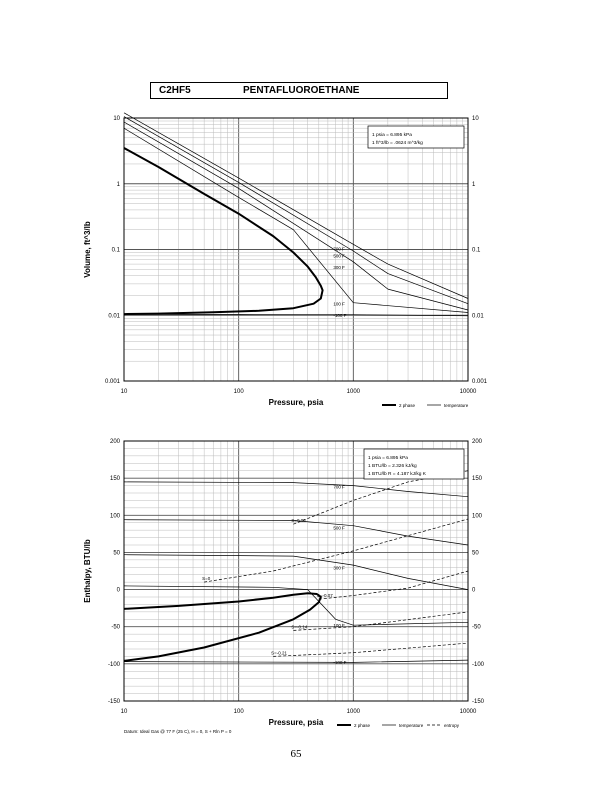  What do you see at coordinates (113, 382) in the screenshot?
I see `y-tick-label-left: 0.001` at bounding box center [113, 382].